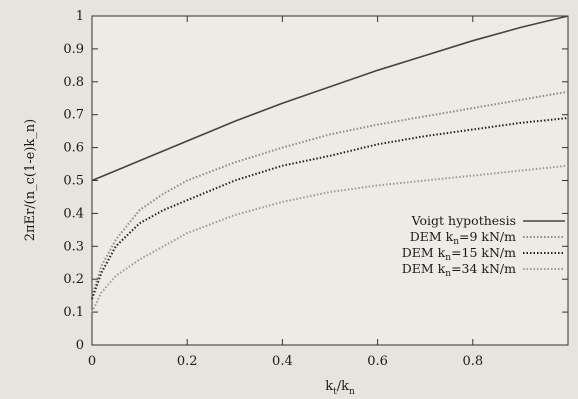  What do you see at coordinates (282, 361) in the screenshot?
I see `x-tick-label: 0.4` at bounding box center [282, 361].